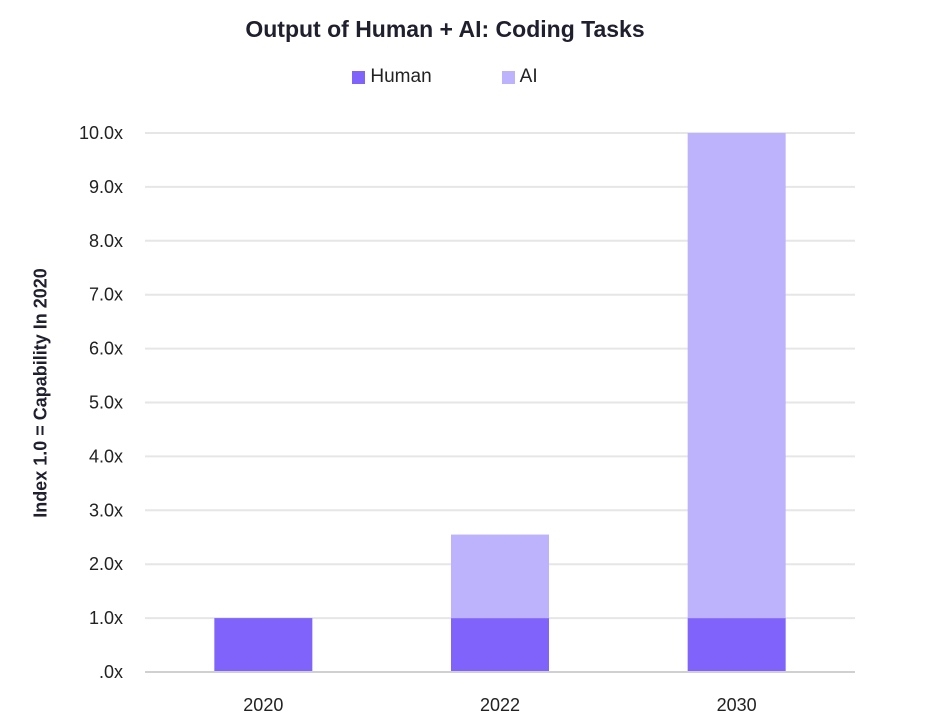 This screenshot has width=947, height=728. I want to click on y-tick-label: 7.0x, so click(106, 295).